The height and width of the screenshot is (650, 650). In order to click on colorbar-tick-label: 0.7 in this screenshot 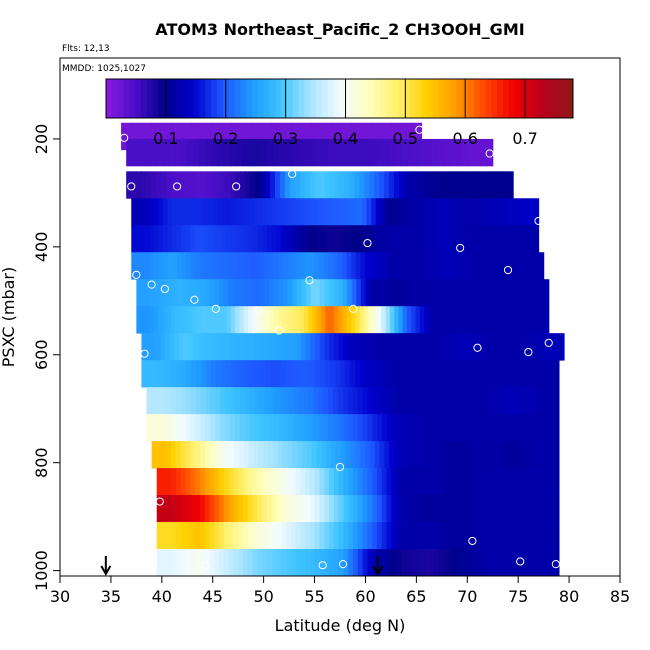, I will do `click(524, 138)`.